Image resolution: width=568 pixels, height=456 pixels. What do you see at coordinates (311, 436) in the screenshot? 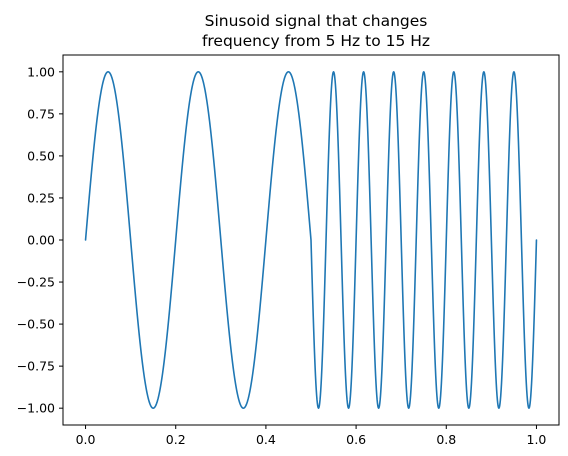
I see `x-axis: 0.0 0.2 0.4 0.6 0.8 1.0` at bounding box center [311, 436].